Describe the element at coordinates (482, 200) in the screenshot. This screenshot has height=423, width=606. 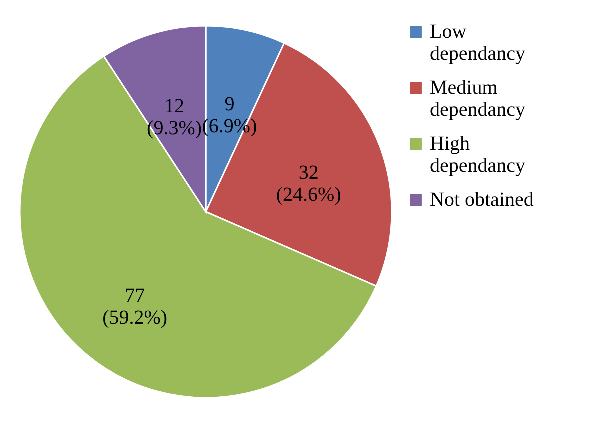
I see `legend-label: Not obtained` at that location.